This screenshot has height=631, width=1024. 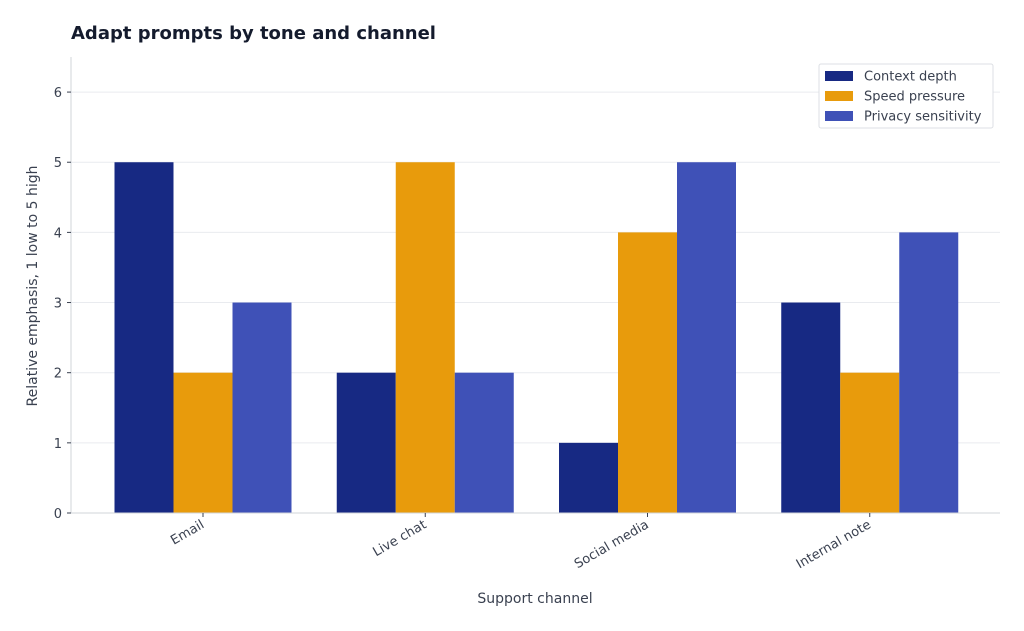 I want to click on legend-frame, so click(x=906, y=96).